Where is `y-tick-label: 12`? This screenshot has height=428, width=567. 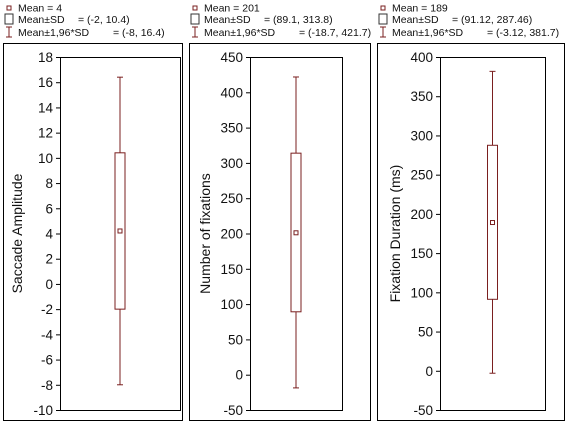 y-tick-label: 12 is located at coordinates (45, 133).